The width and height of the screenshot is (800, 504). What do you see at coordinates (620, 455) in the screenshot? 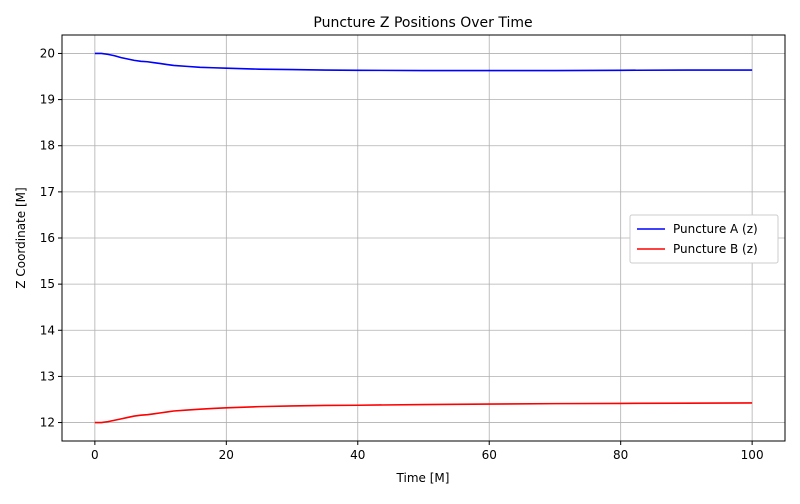
I see `x-tick-label: 80` at bounding box center [620, 455].